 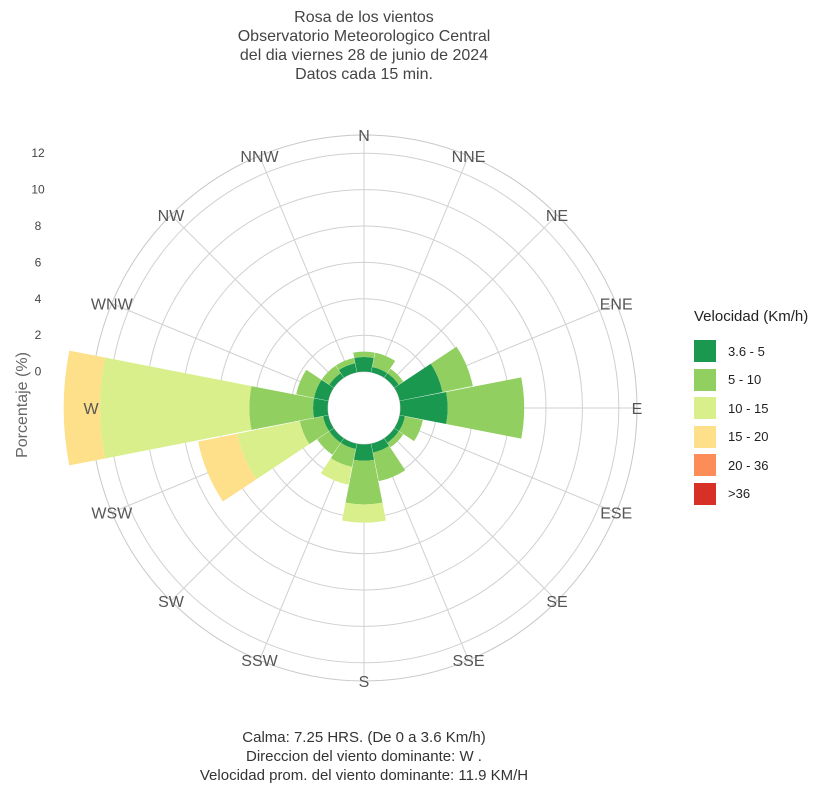 I want to click on legend-item: 10 - 15, so click(x=766, y=408).